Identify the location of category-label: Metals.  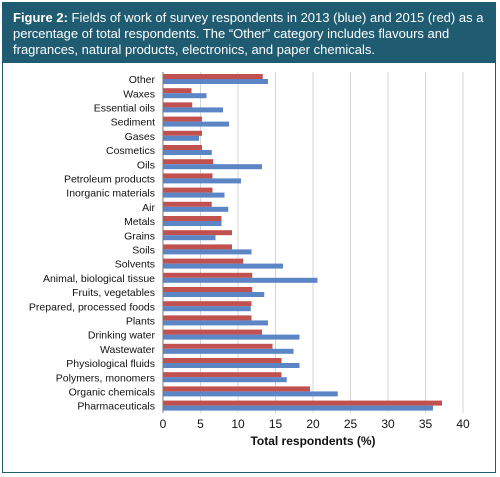
(139, 222).